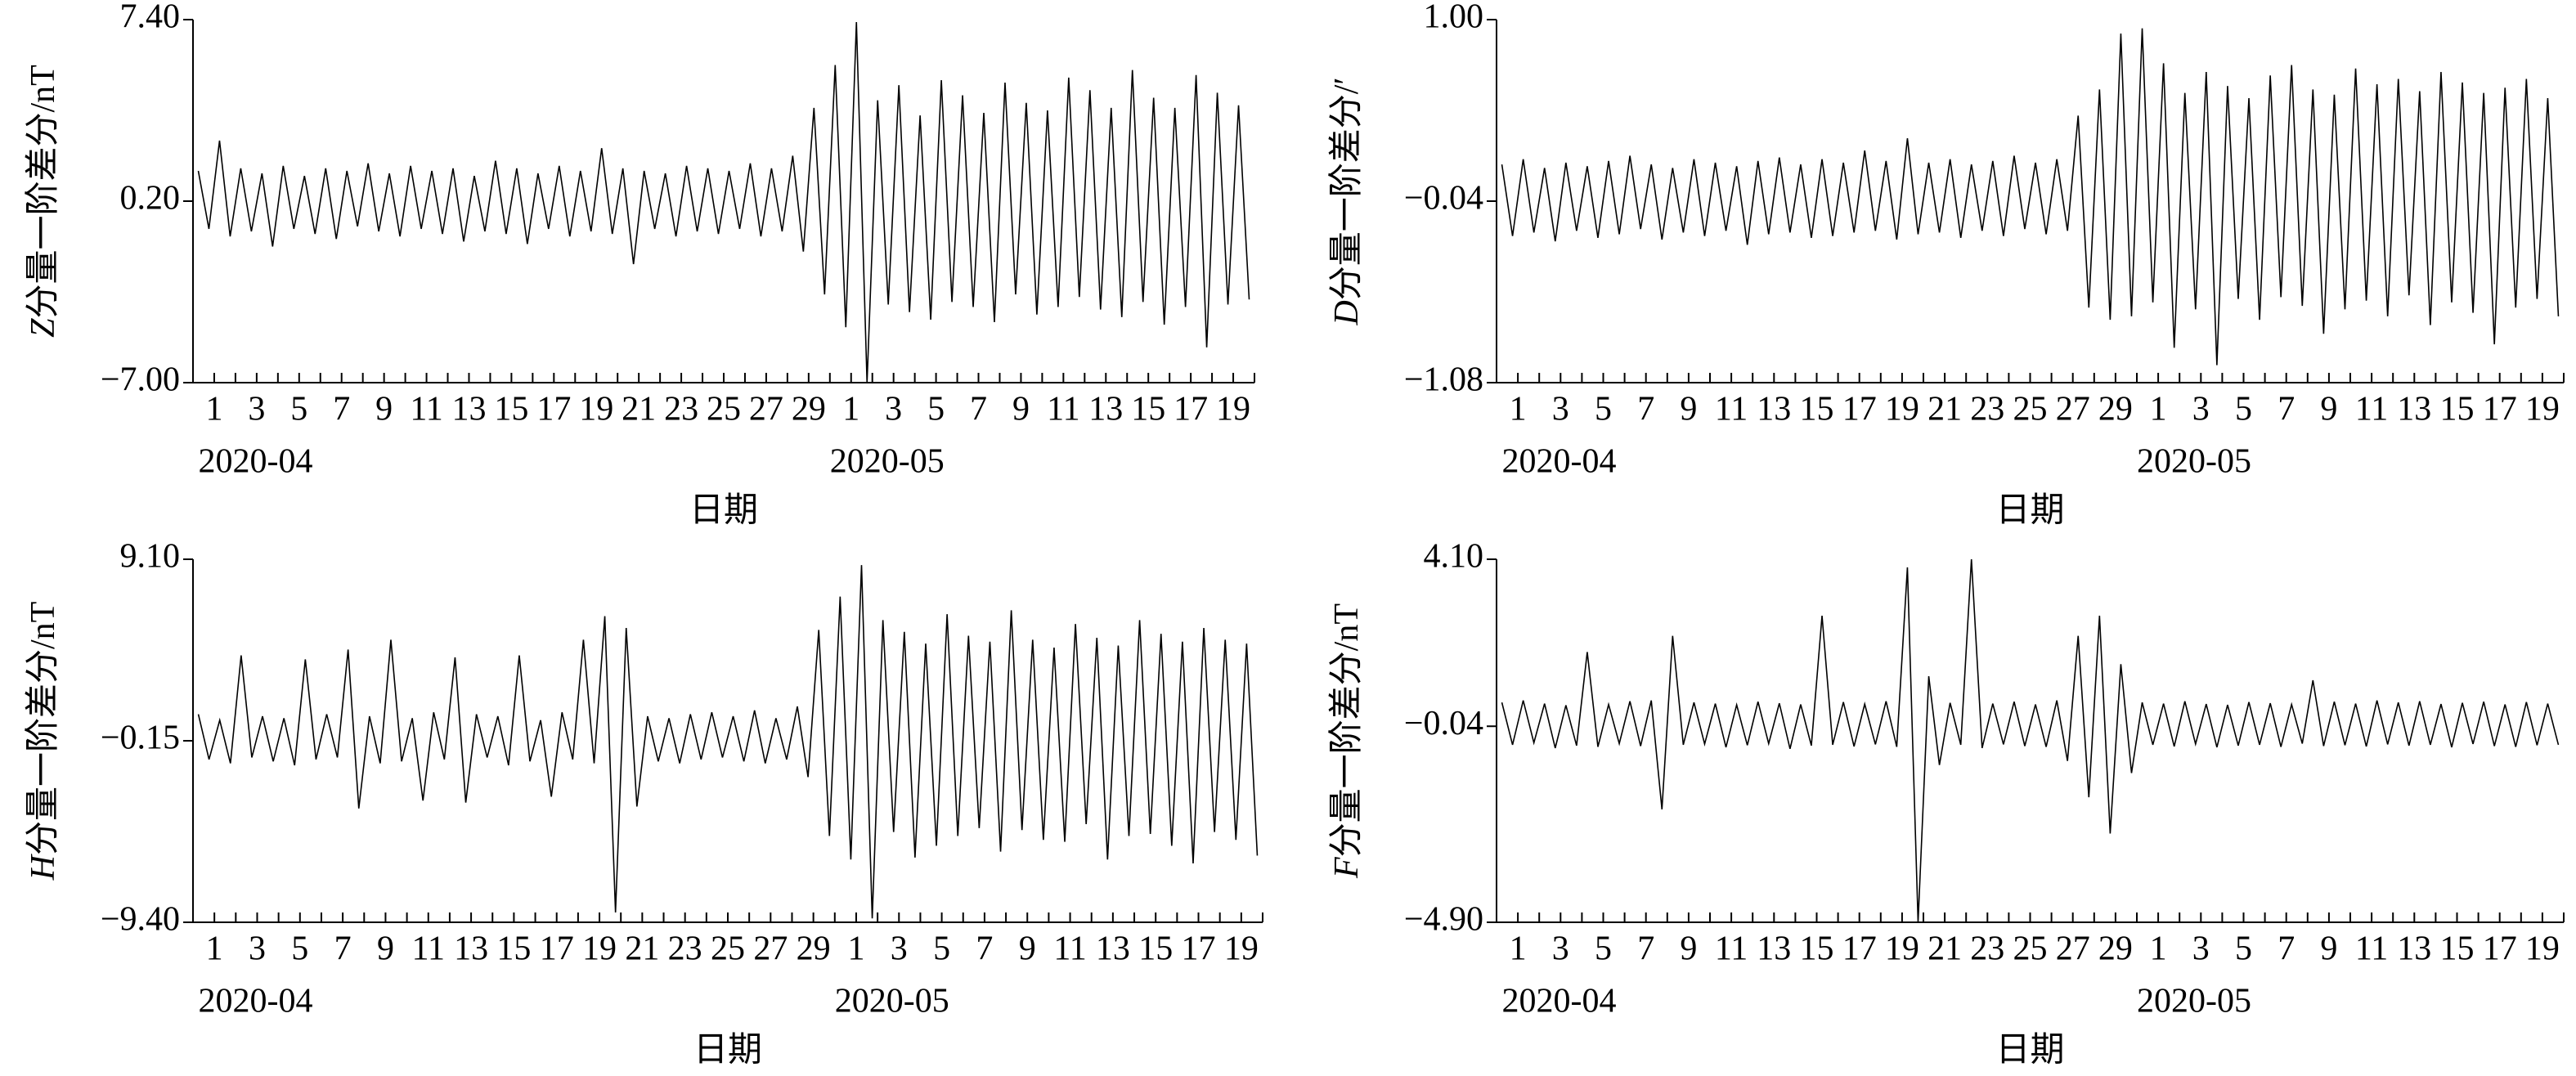 This screenshot has width=2576, height=1076. What do you see at coordinates (1347, 188) in the screenshot?
I see `y-axis-title-text: 分量一阶差分/′` at bounding box center [1347, 188].